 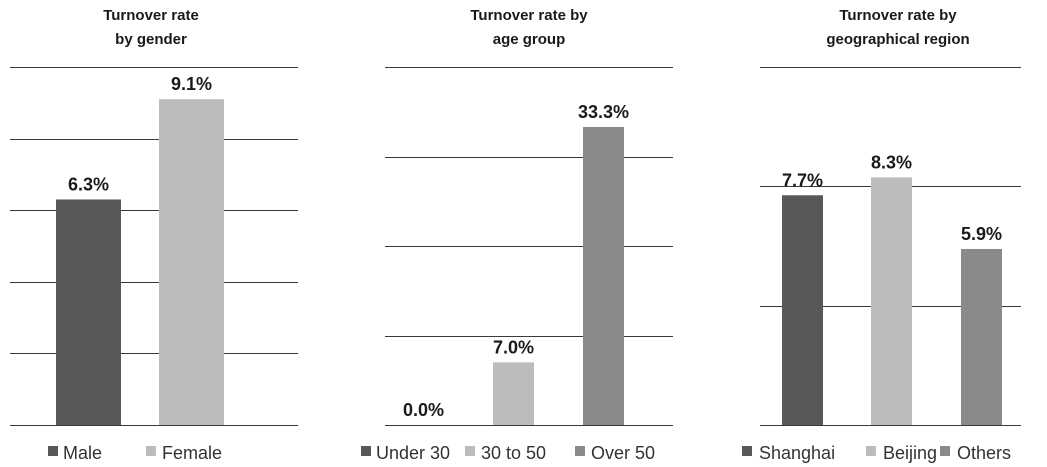 What do you see at coordinates (413, 453) in the screenshot?
I see `legend-label: Under 30` at bounding box center [413, 453].